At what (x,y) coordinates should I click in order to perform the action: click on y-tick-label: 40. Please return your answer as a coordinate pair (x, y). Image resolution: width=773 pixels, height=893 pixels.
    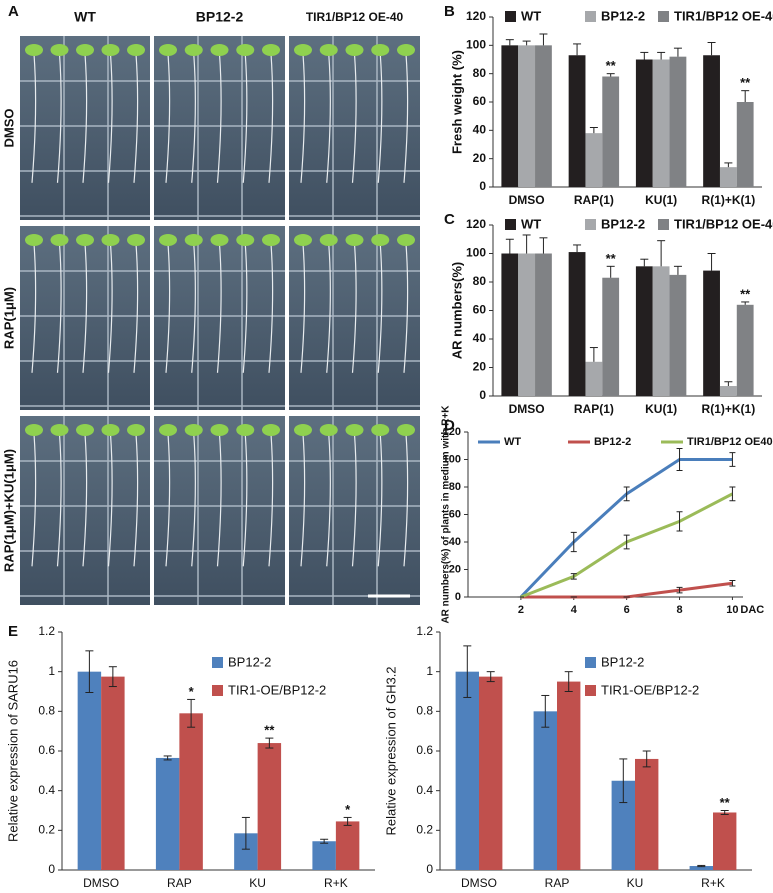
    Looking at the image, I should click on (480, 130).